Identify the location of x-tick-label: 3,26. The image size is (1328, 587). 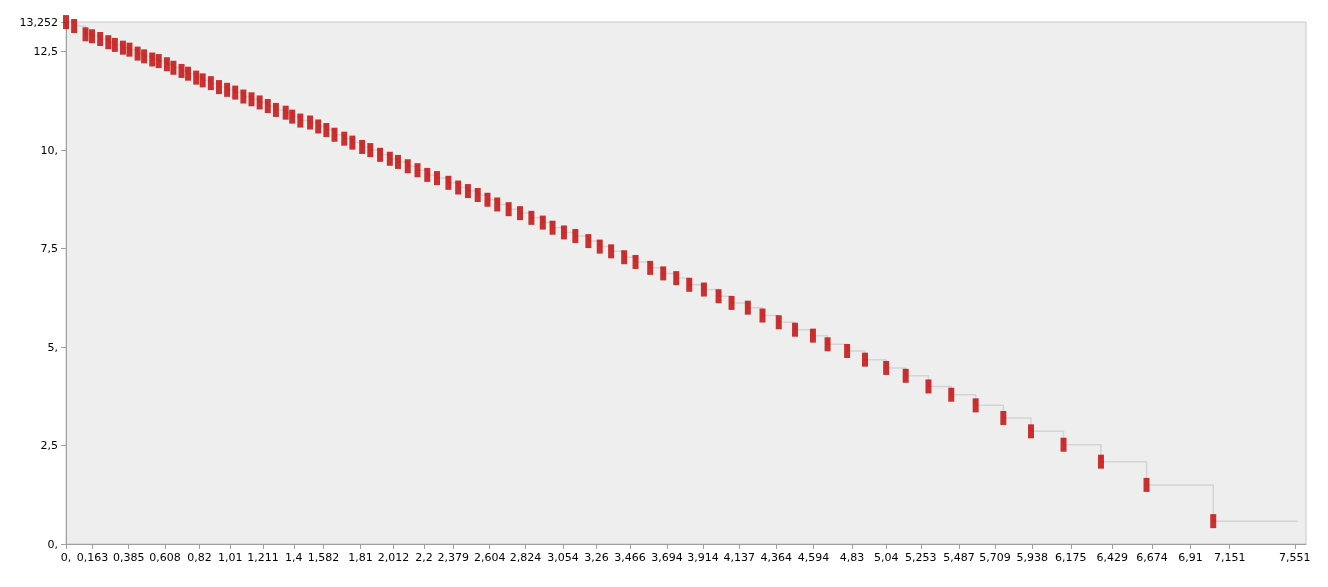
(596, 557).